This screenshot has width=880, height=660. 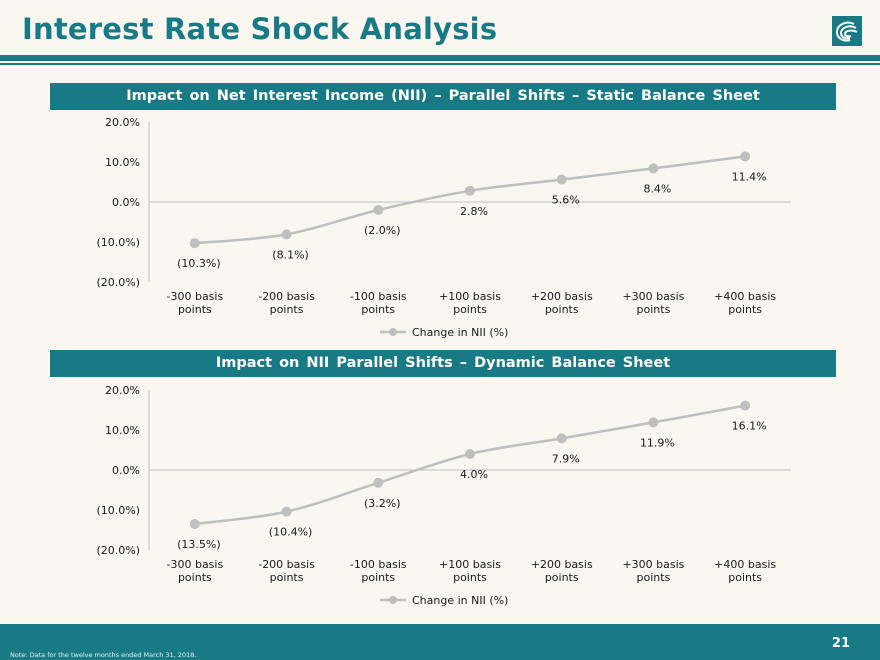 I want to click on data-label: 7.9%, so click(x=566, y=458).